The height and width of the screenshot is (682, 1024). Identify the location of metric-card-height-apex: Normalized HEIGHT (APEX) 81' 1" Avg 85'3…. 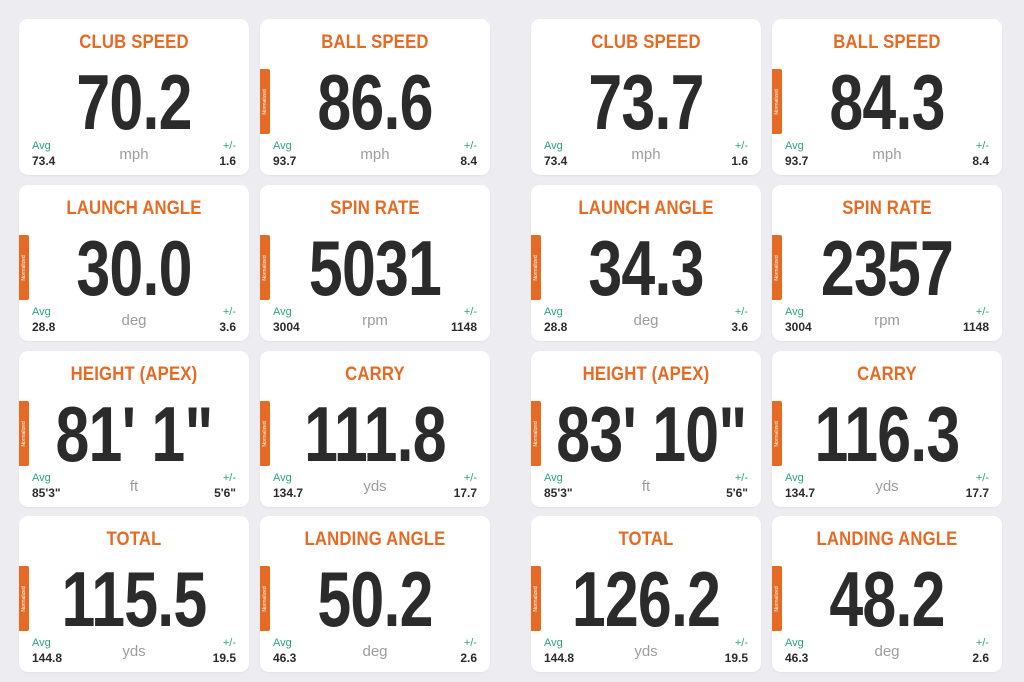
(134, 429).